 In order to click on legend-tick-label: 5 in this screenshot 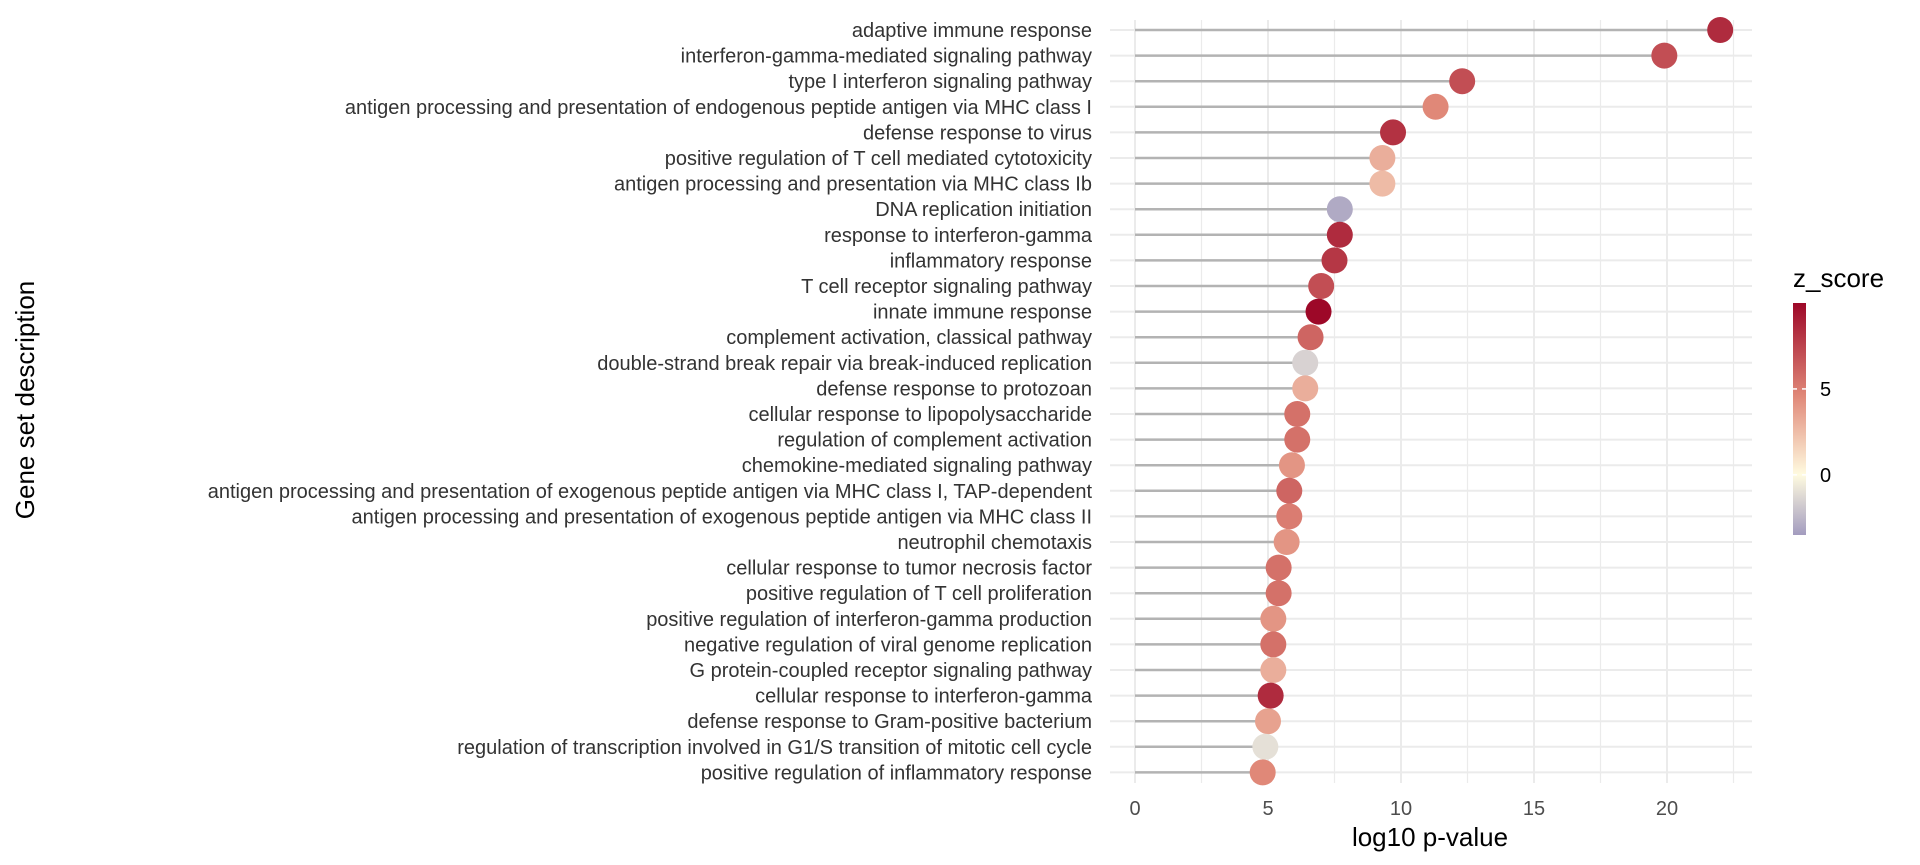, I will do `click(1825, 390)`.